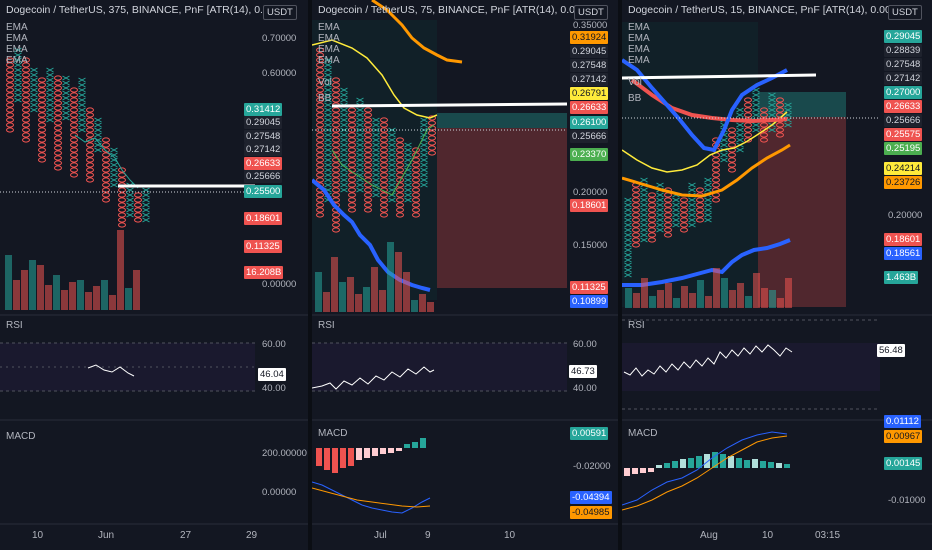 The height and width of the screenshot is (550, 932). I want to click on profit-zone, so click(502, 120).